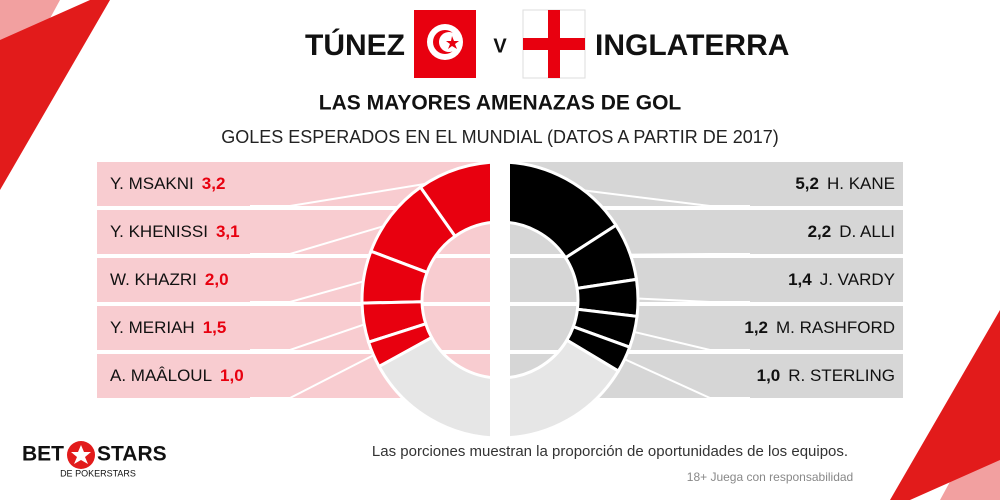  What do you see at coordinates (217, 279) in the screenshot?
I see `value-label: 2,0` at bounding box center [217, 279].